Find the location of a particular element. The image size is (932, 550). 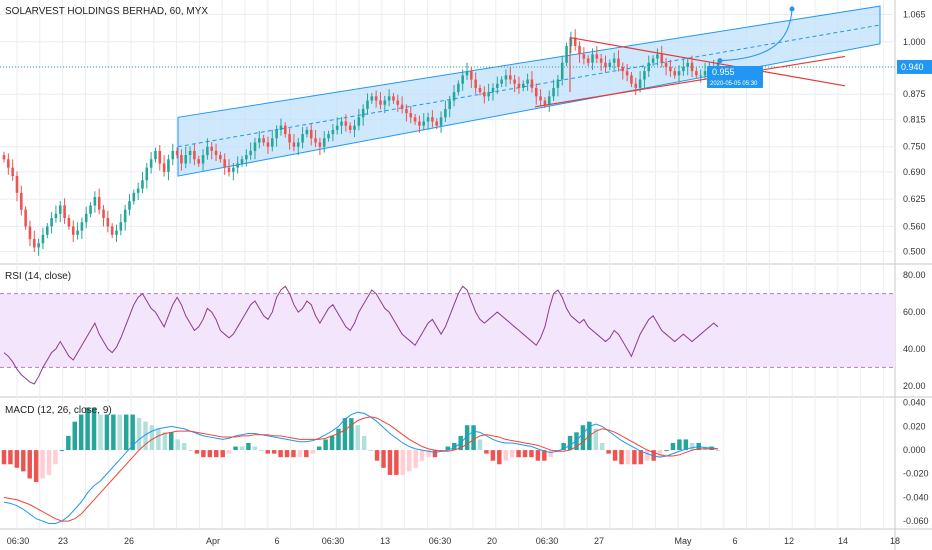

resistance-trendline is located at coordinates (707, 61).